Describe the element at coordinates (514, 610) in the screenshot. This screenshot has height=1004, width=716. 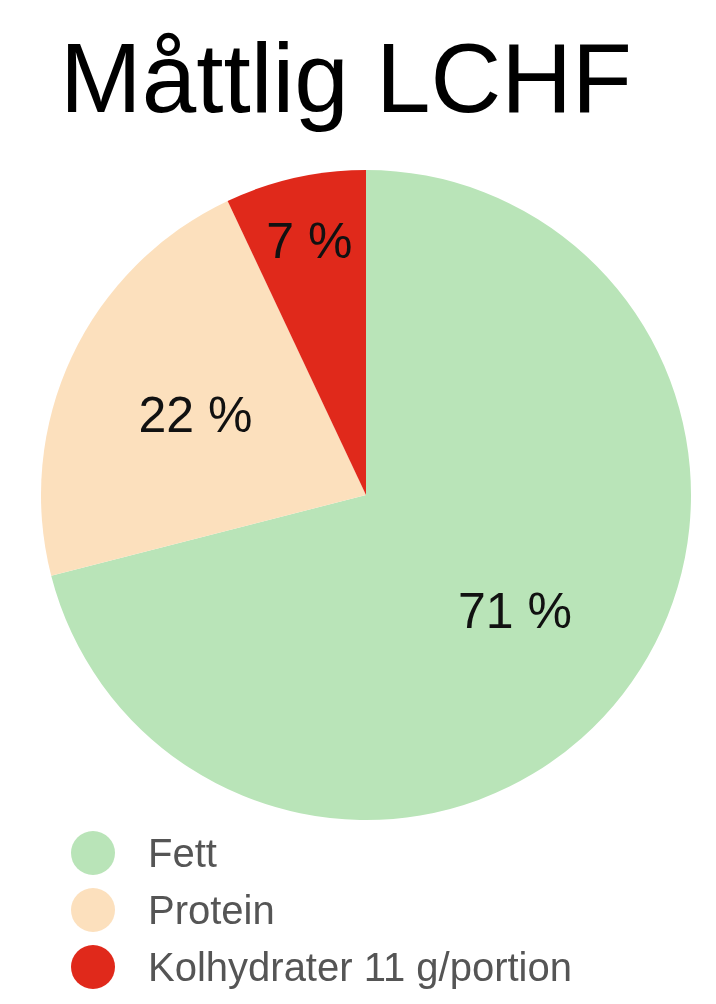
I see `data-label: 71 %` at that location.